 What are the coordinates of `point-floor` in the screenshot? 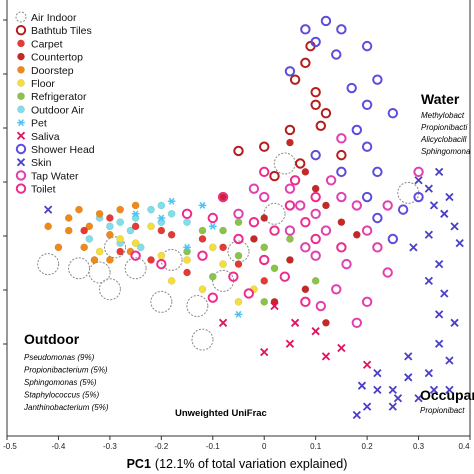 It's located at (171, 281).